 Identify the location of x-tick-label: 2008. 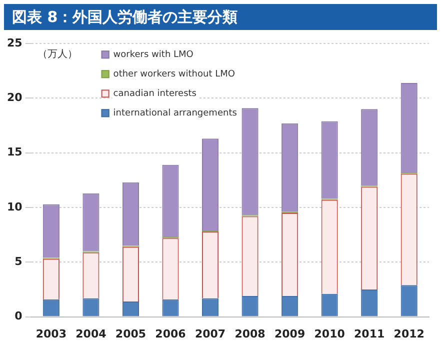
(250, 333).